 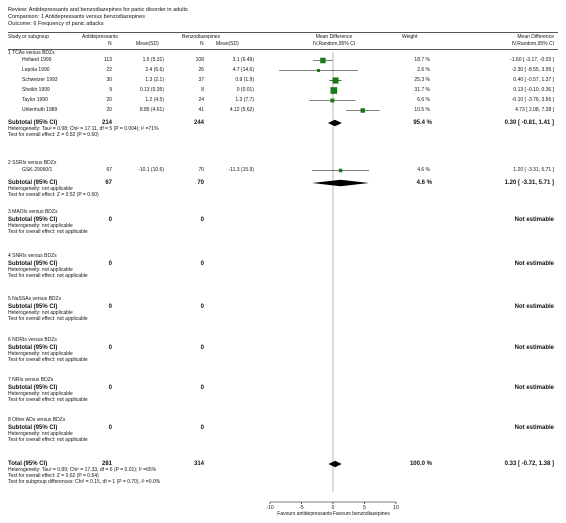 I want to click on col-study: Study or subgroup, so click(x=28, y=37).